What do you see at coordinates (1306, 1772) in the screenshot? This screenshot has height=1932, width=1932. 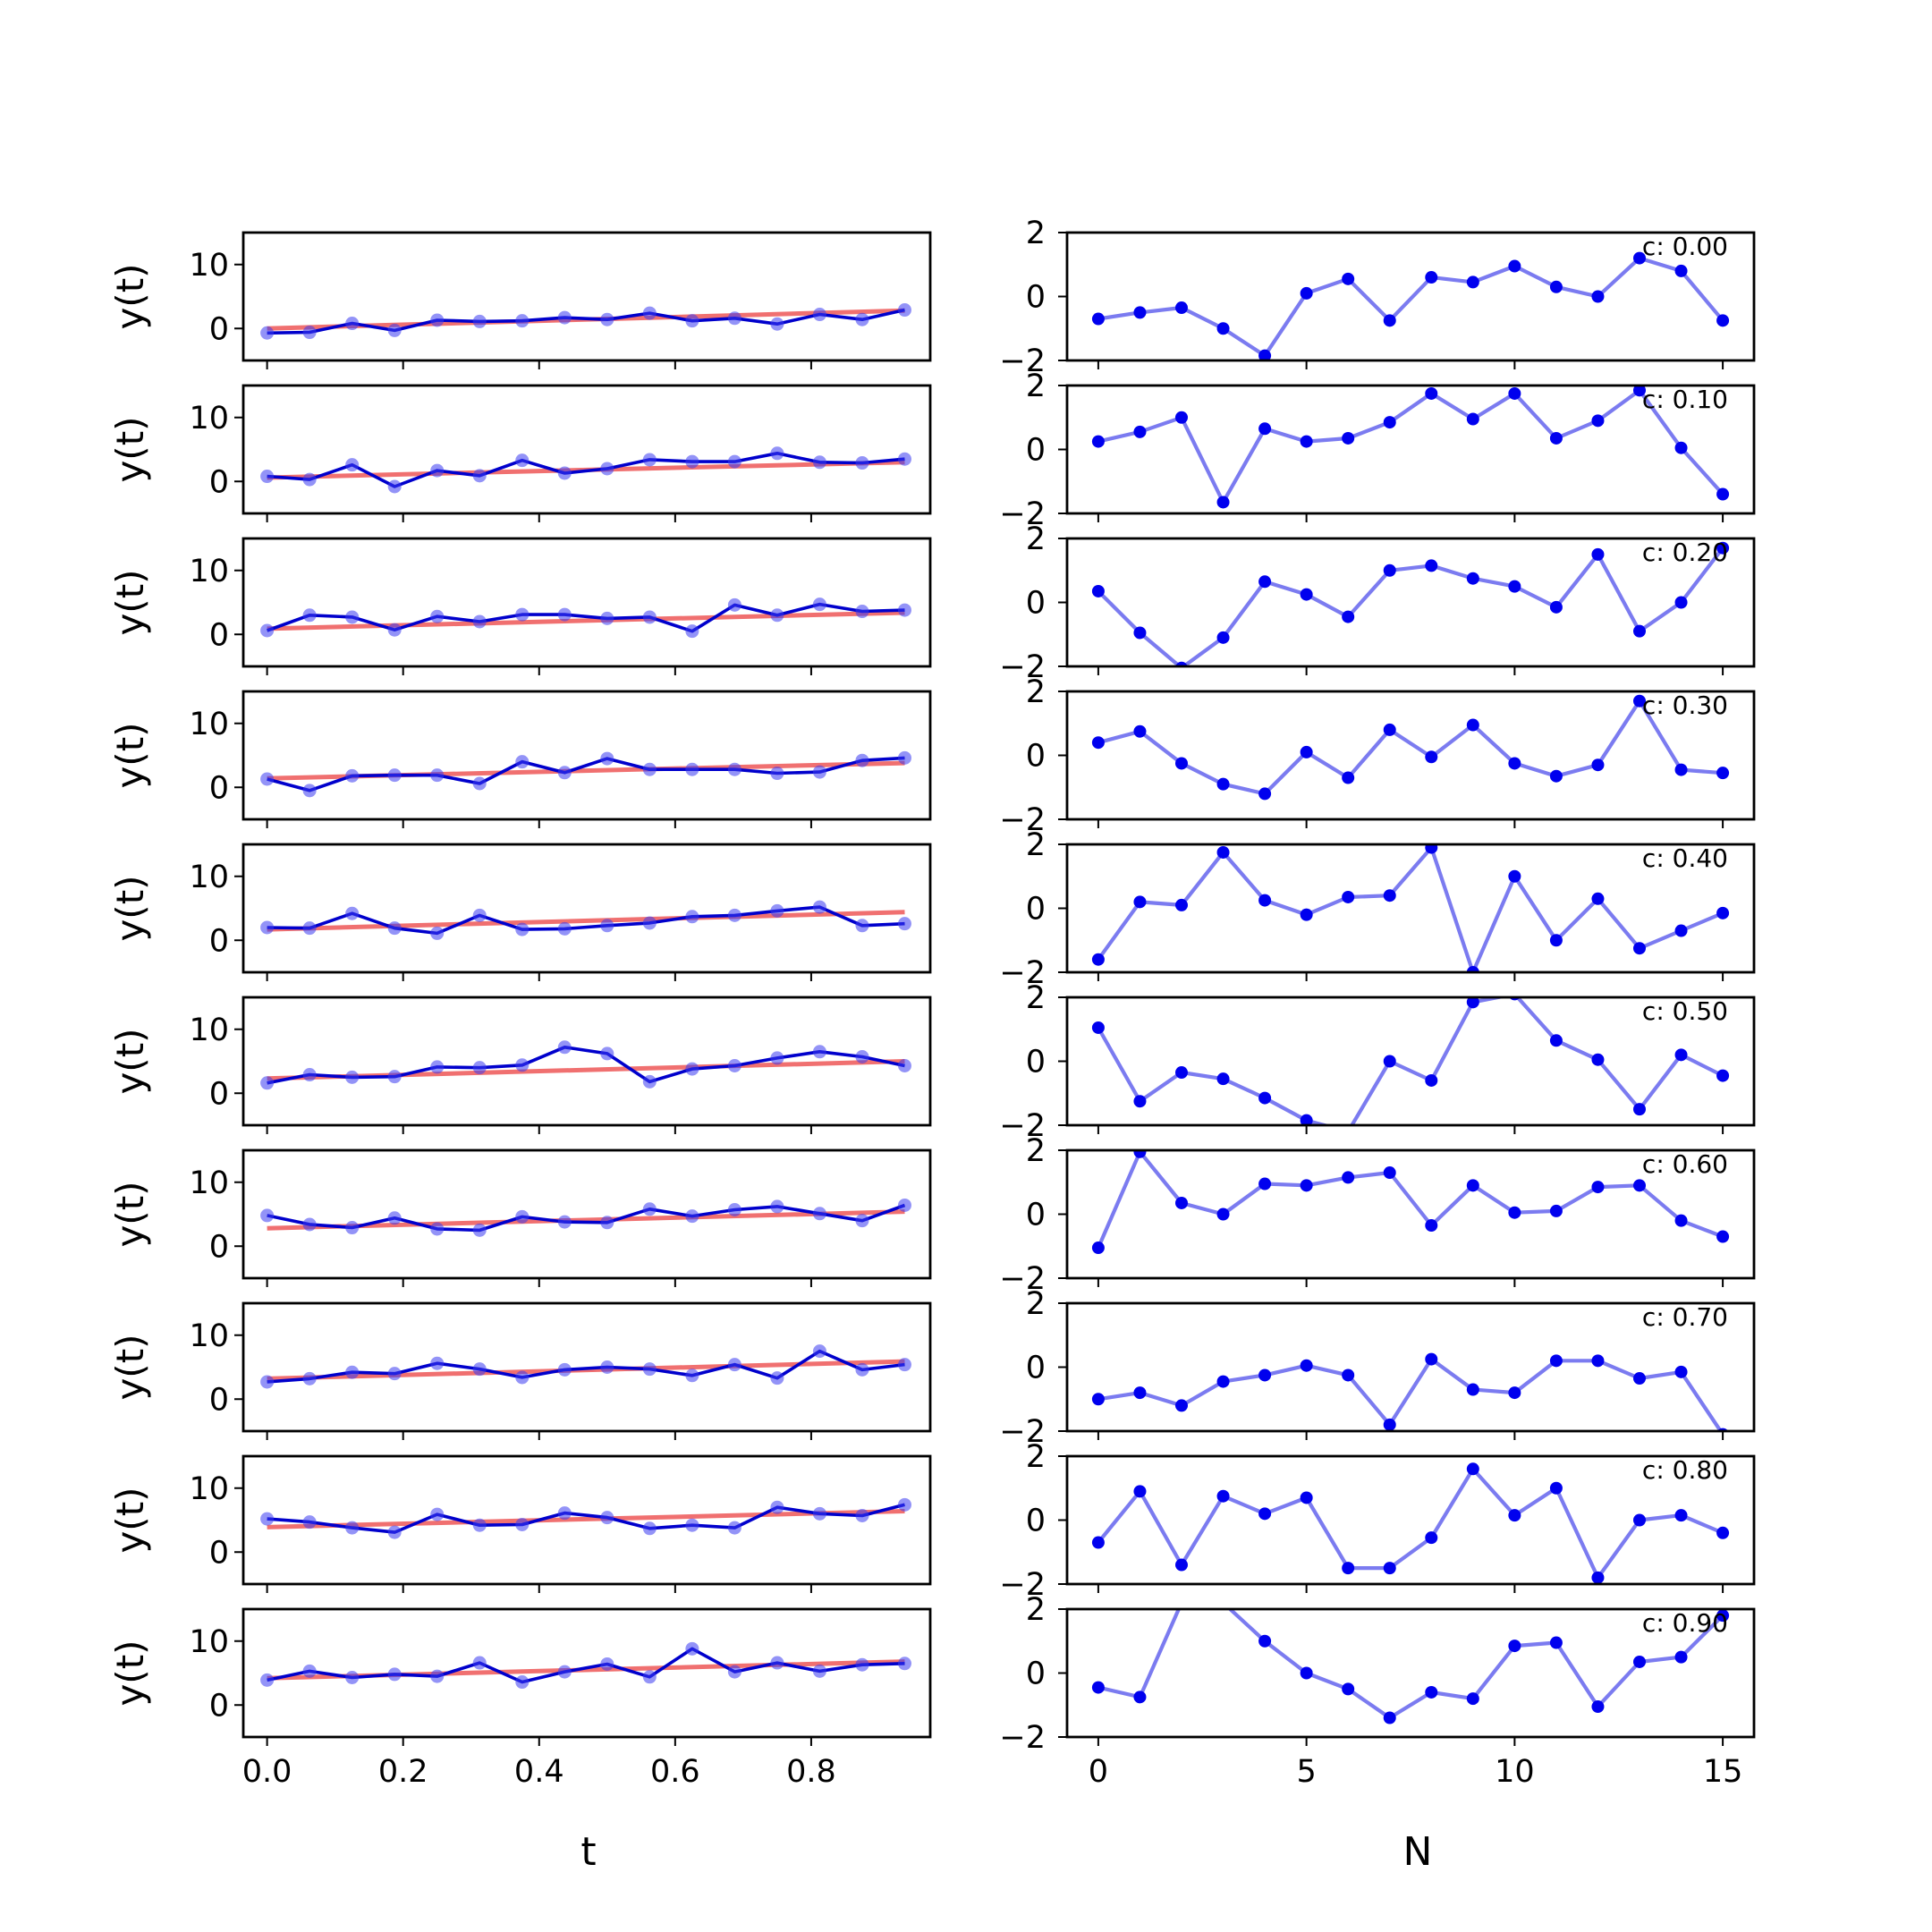 I see `x-tick-label: 5` at bounding box center [1306, 1772].